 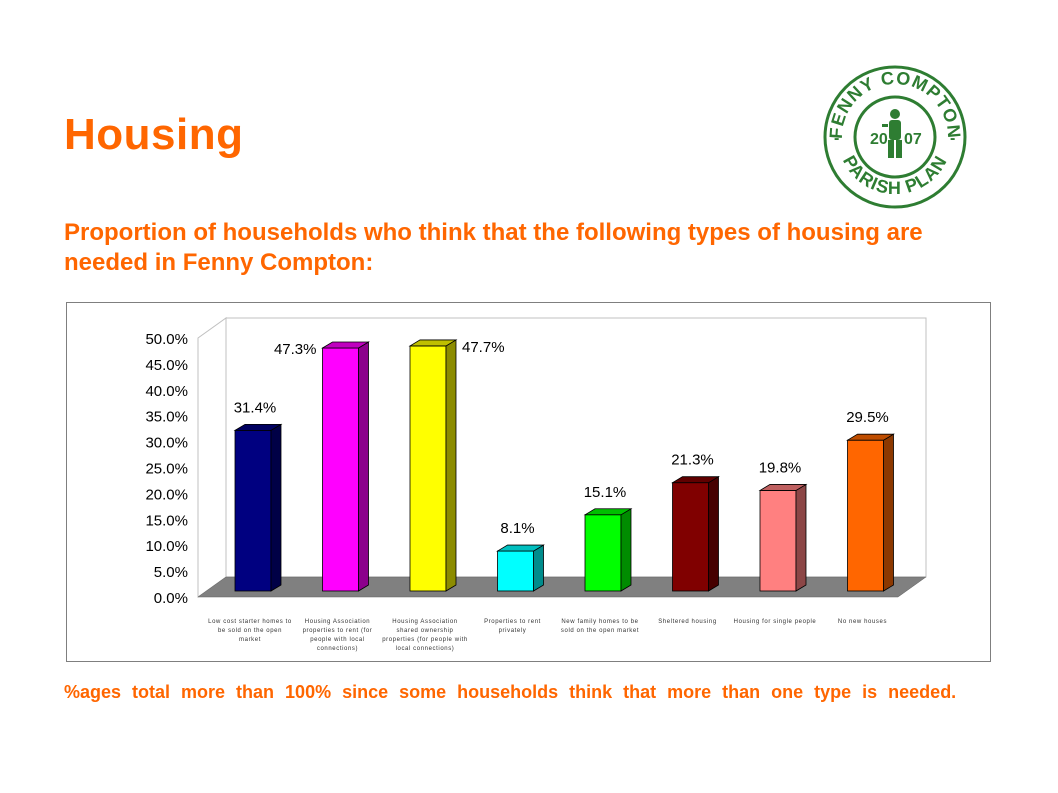 I want to click on logo-year-right: 07, so click(x=913, y=139).